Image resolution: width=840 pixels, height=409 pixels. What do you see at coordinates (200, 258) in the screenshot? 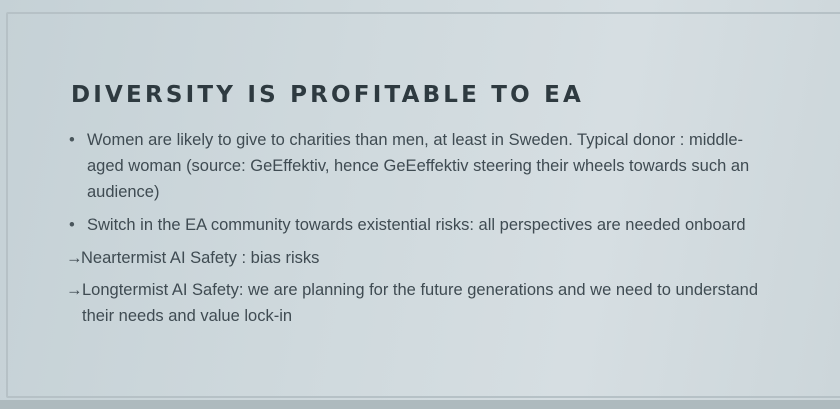
I see `arrow-text: Neartermist AI Safety : bias risks` at bounding box center [200, 258].